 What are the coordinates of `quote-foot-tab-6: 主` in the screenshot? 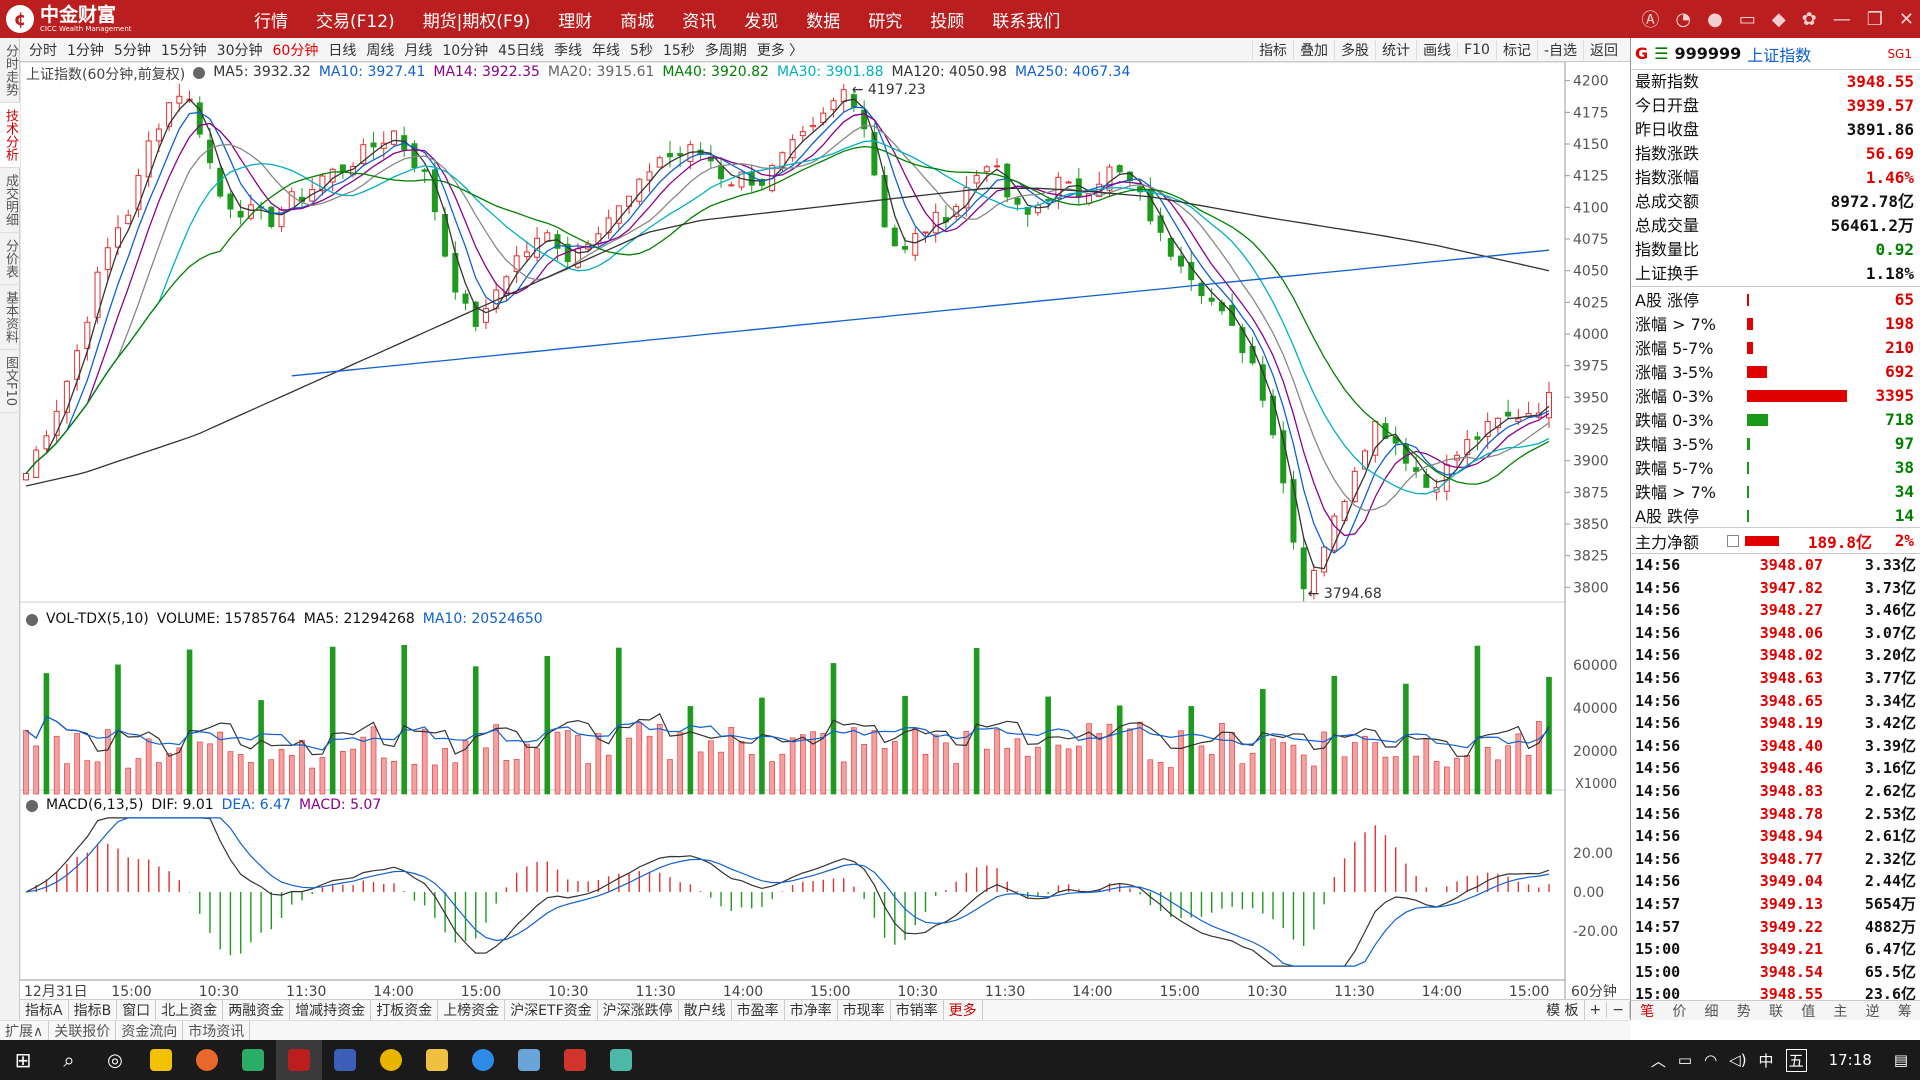 It's located at (1840, 1012).